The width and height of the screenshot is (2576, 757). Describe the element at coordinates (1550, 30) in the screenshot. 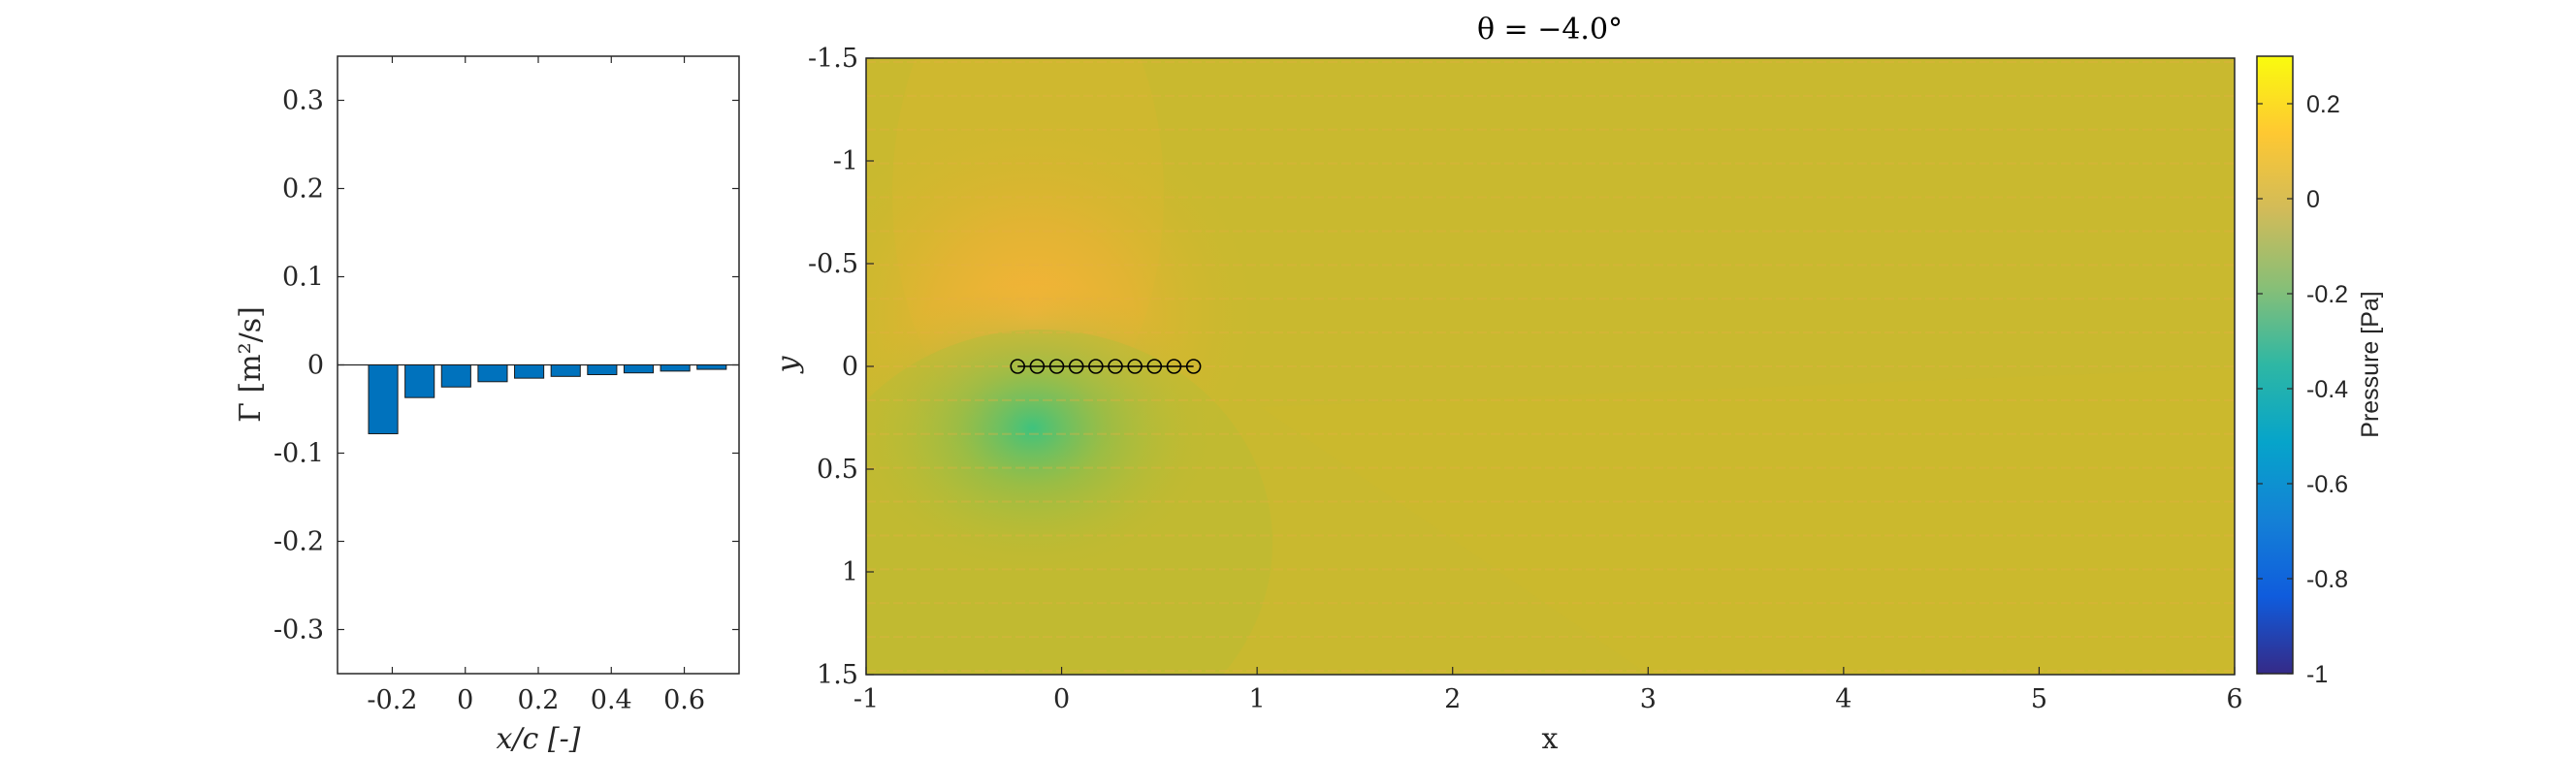

I see `field-title: θ = −4.0°` at that location.